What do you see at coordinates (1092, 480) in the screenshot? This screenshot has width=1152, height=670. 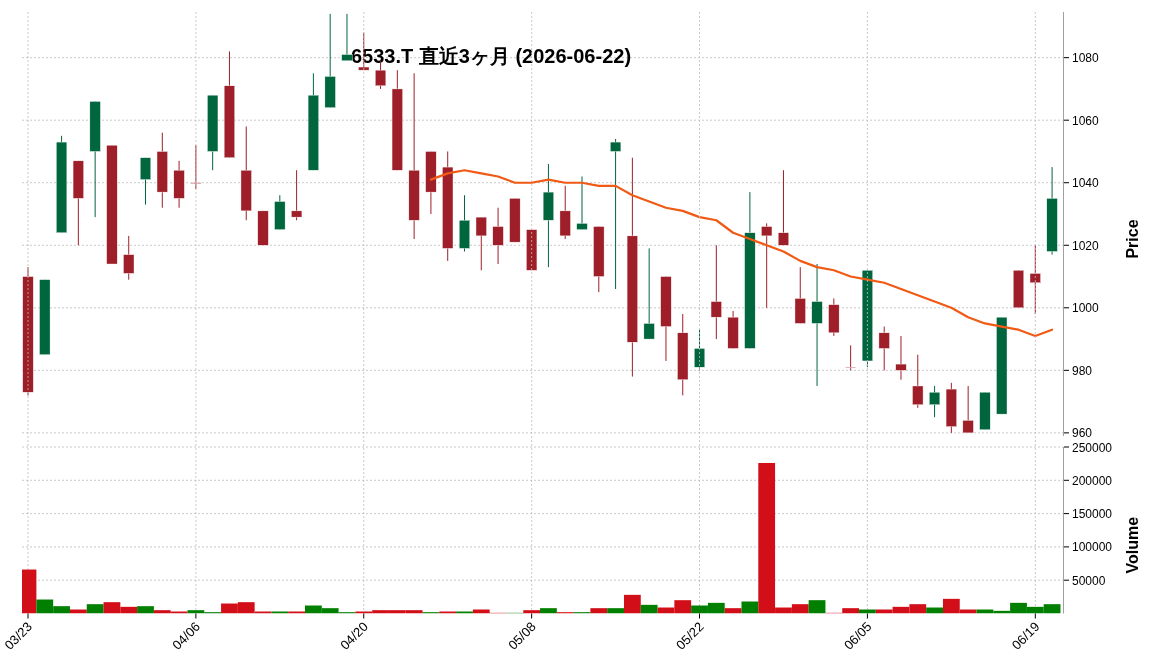 I see `y-tick-label: 200000` at bounding box center [1092, 480].